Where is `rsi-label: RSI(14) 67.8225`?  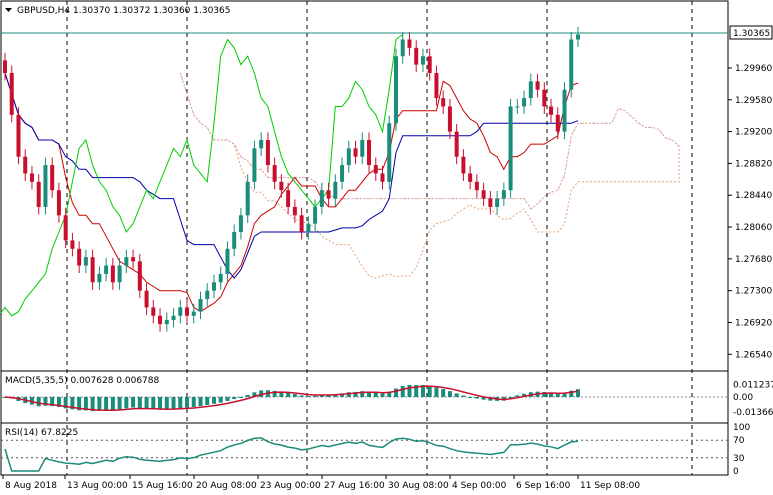 rsi-label: RSI(14) 67.8225 is located at coordinates (41, 433).